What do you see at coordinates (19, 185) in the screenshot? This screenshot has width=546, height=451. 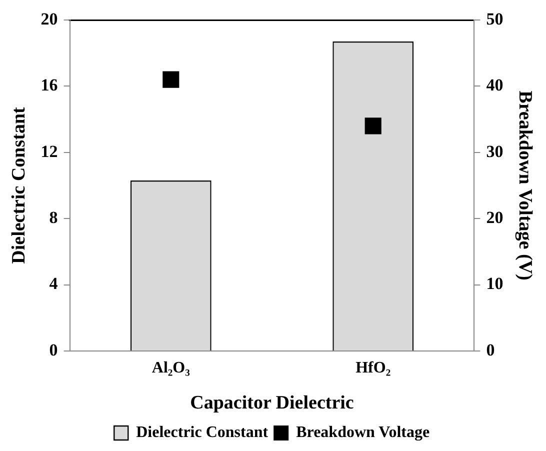 I see `y-axis-title: Dielectric Constant` at bounding box center [19, 185].